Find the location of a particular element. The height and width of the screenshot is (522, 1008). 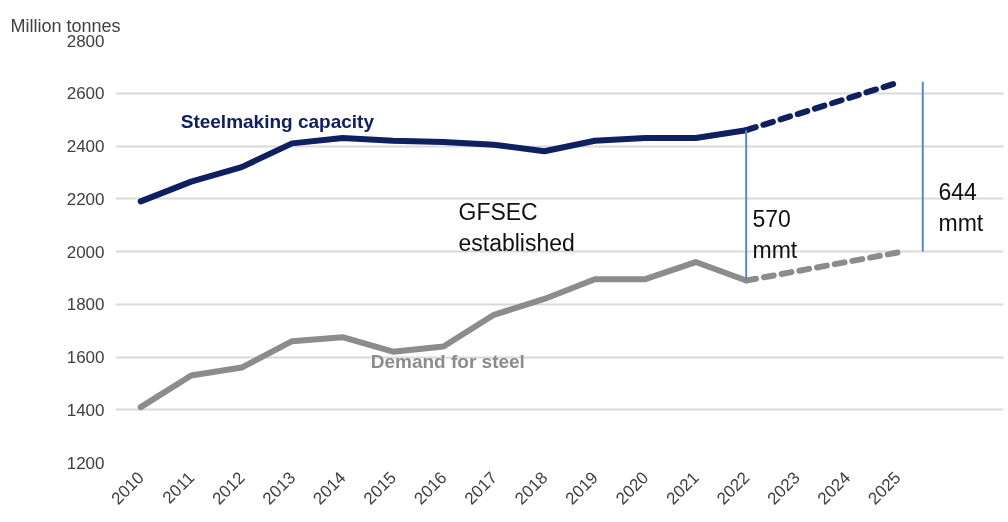

annotation: GFSEC established is located at coordinates (516, 227).